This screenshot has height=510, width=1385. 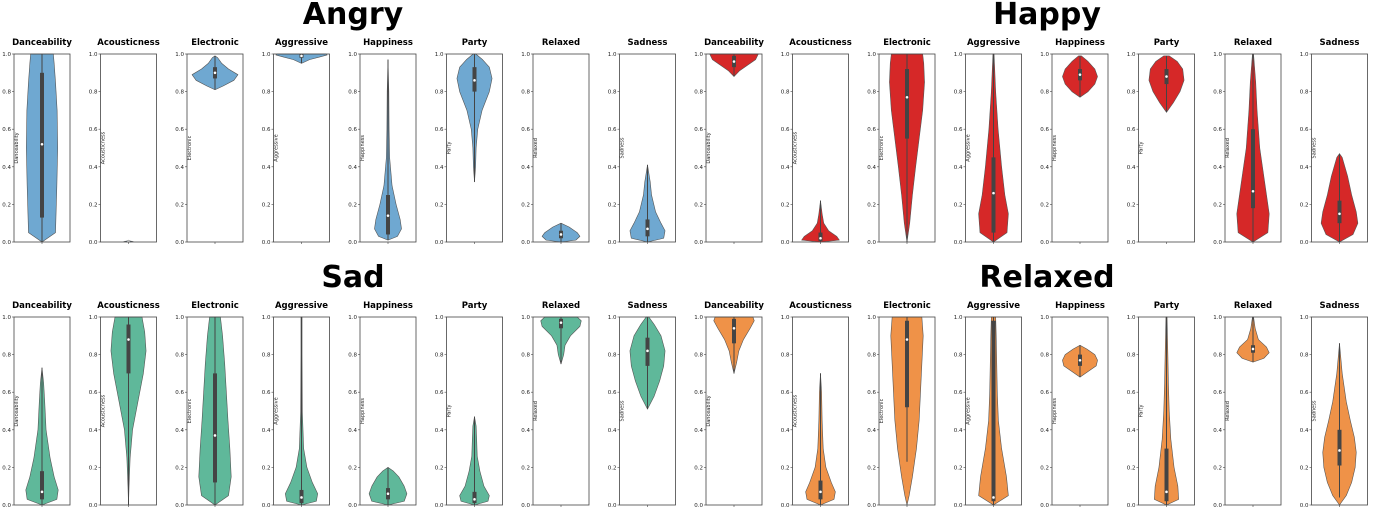 I want to click on y-tick-label-relaxed-danceability-5: 1.0, so click(x=698, y=318).